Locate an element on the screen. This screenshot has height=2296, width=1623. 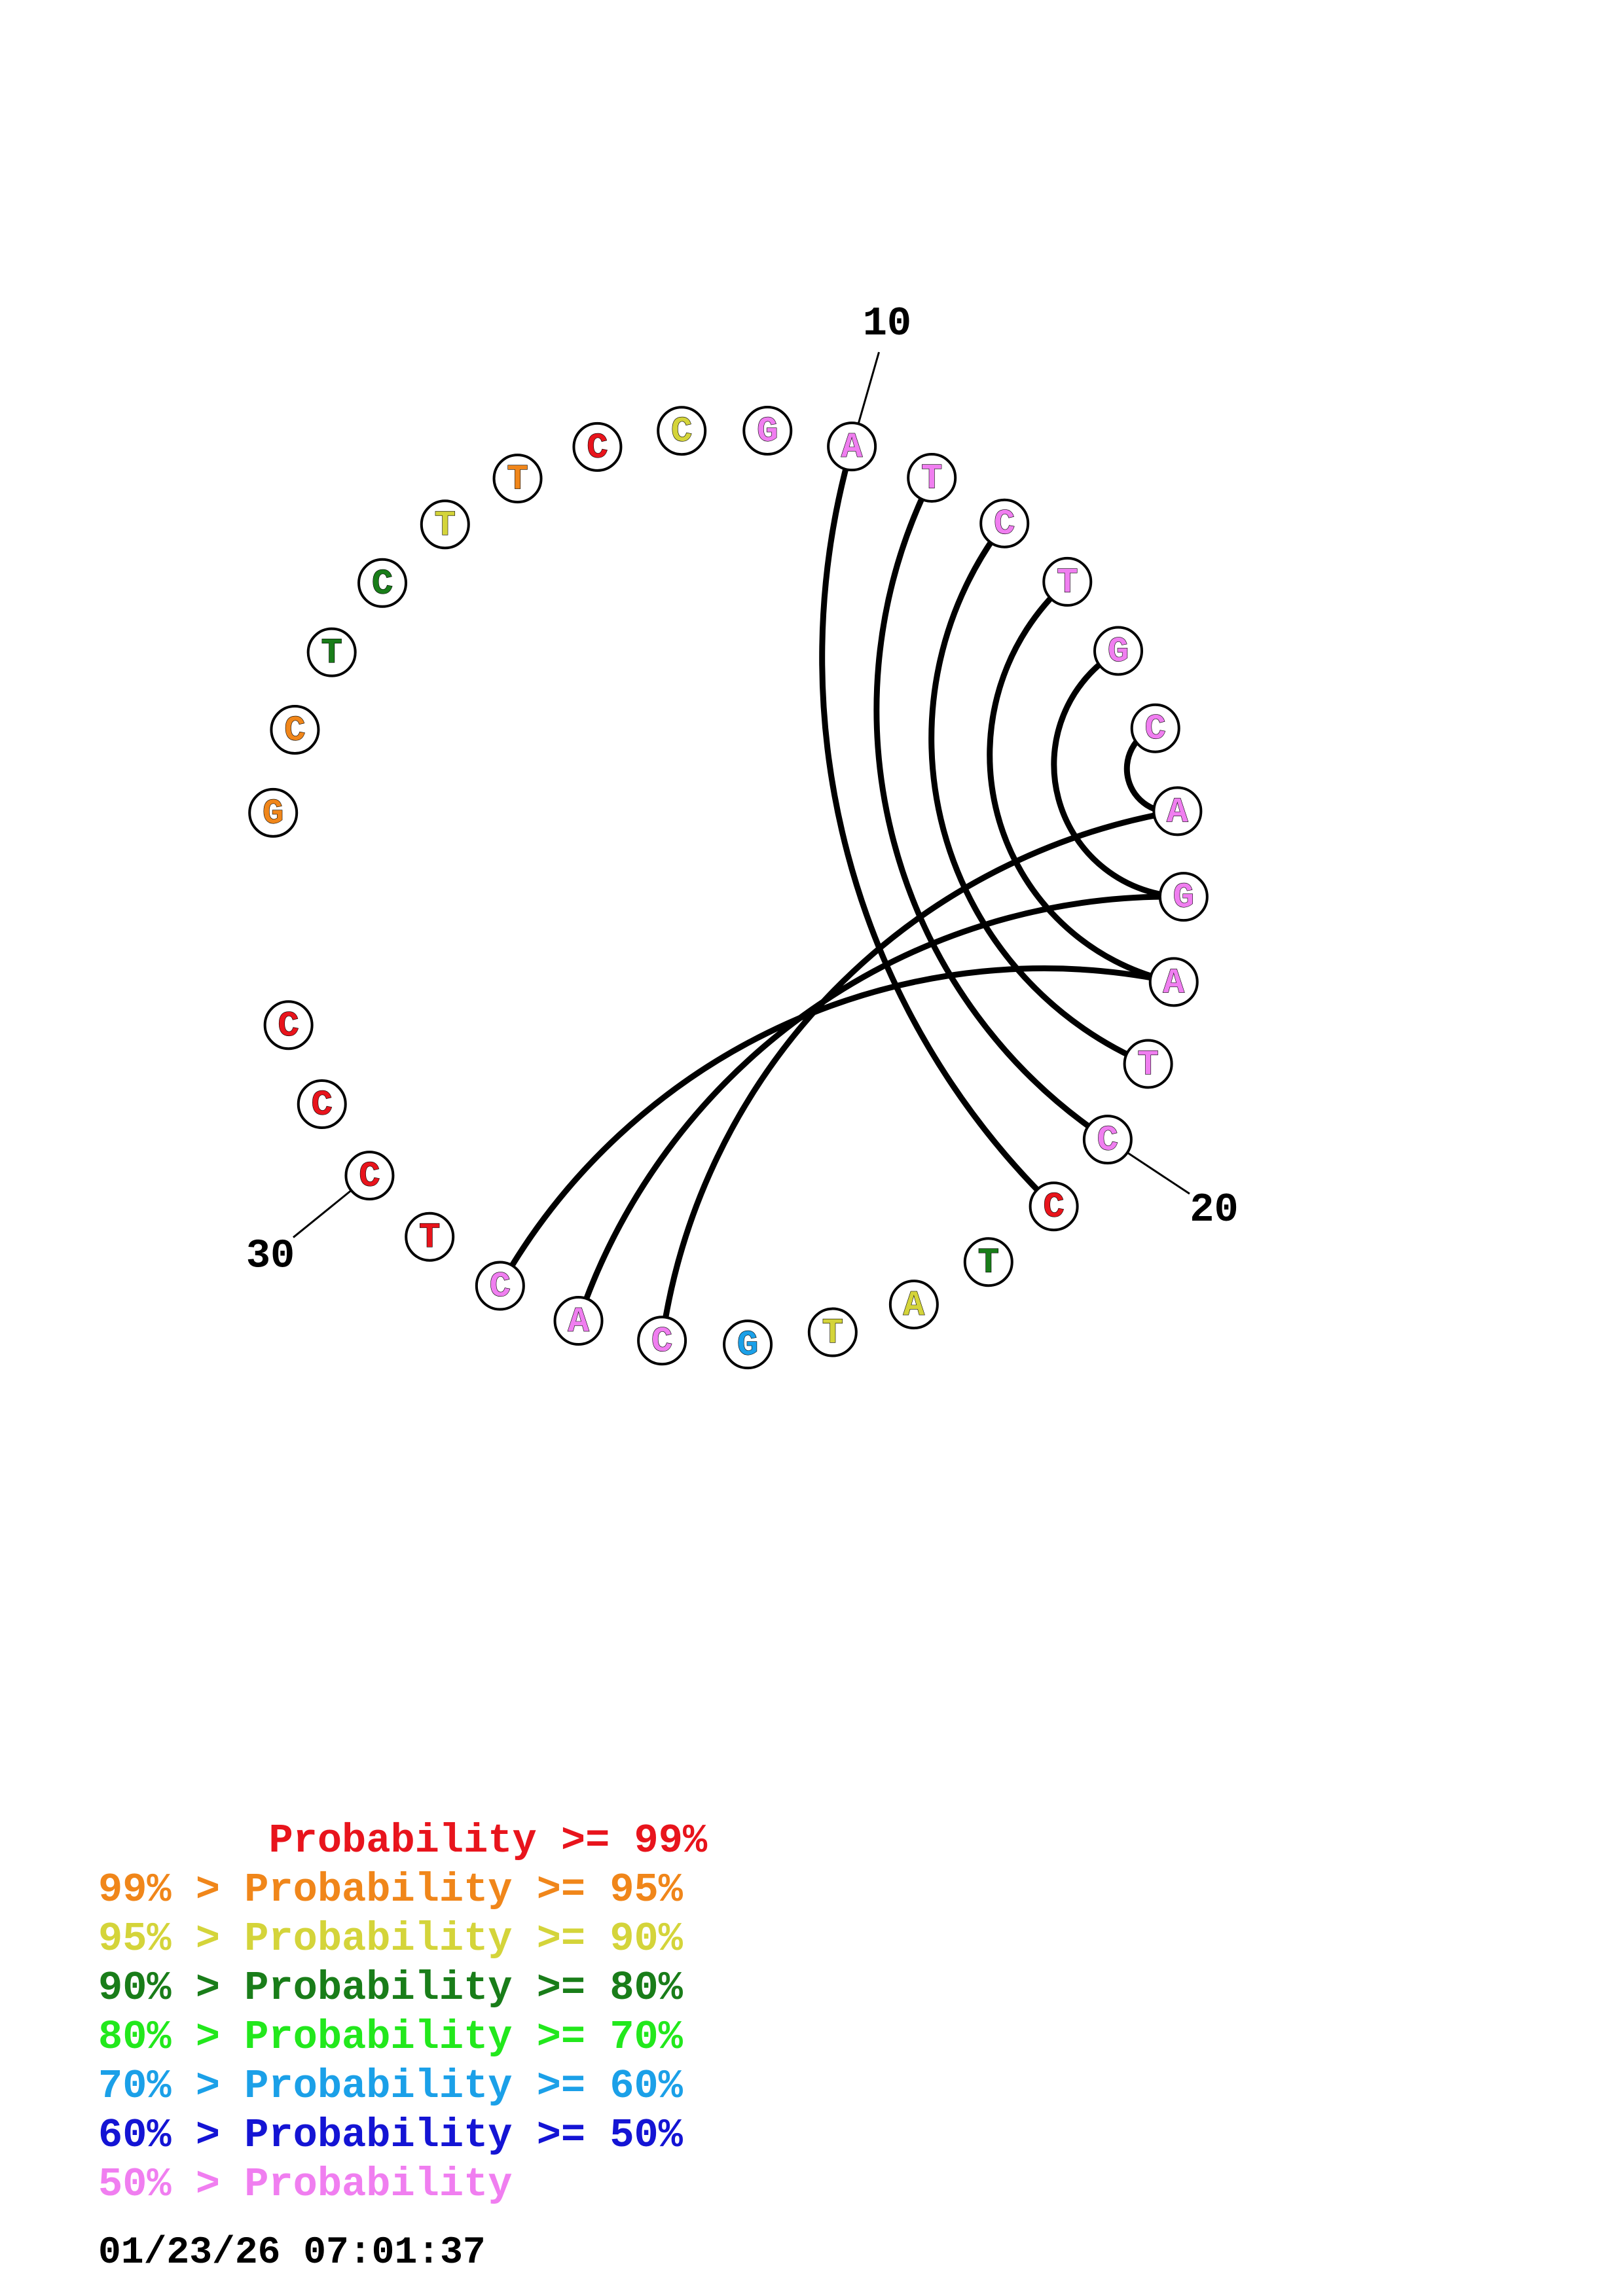
tick-label: 20 is located at coordinates (1214, 1210).